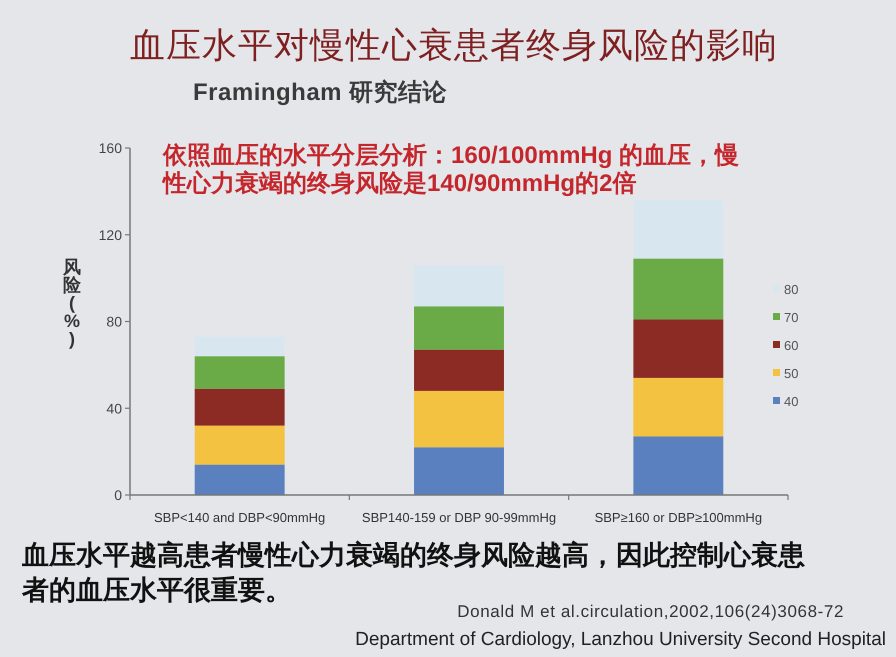  Describe the element at coordinates (791, 289) in the screenshot. I see `legend-label: 80` at that location.